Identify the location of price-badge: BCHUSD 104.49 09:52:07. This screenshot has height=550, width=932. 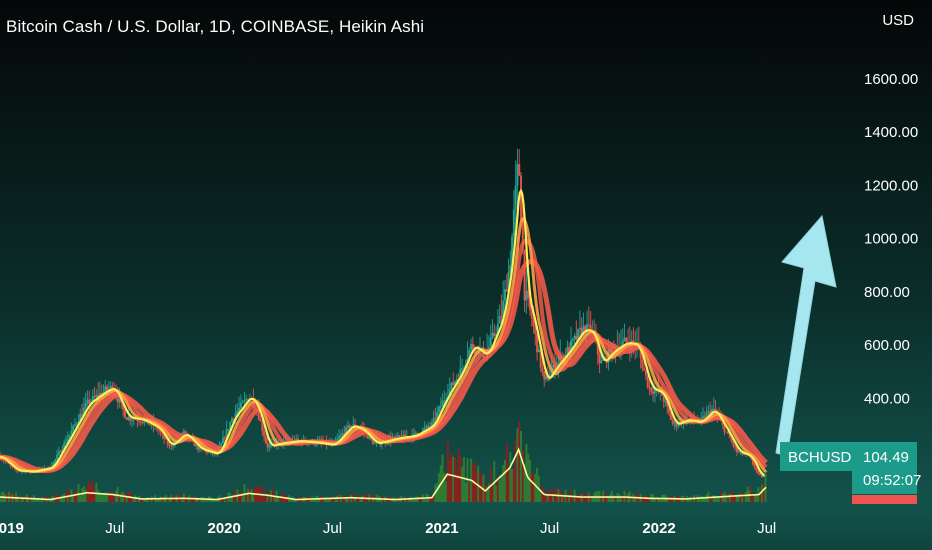
(850, 473).